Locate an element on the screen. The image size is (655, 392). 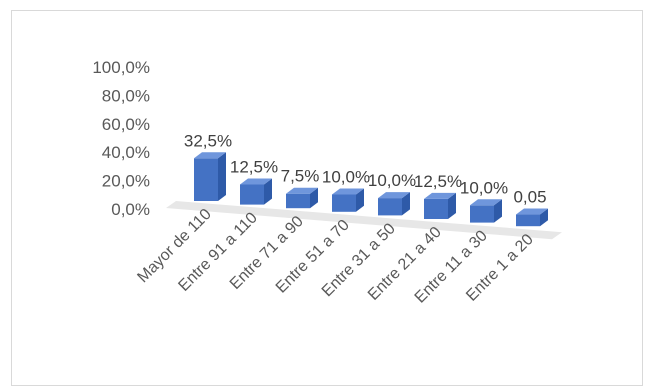
chart-floor is located at coordinates (364, 220).